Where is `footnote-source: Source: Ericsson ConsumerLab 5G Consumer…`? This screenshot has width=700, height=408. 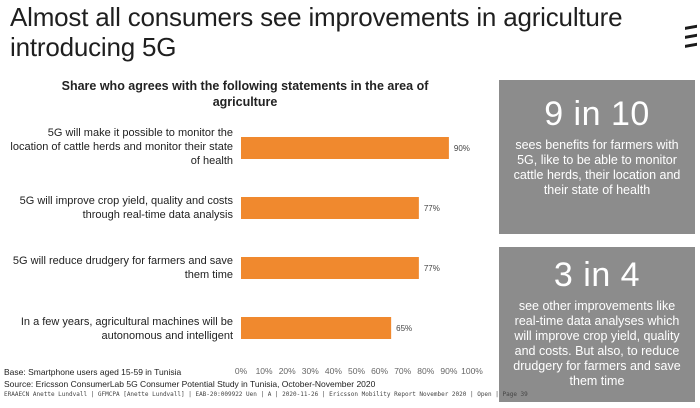 footnote-source: Source: Ericsson ConsumerLab 5G Consumer… is located at coordinates (190, 384).